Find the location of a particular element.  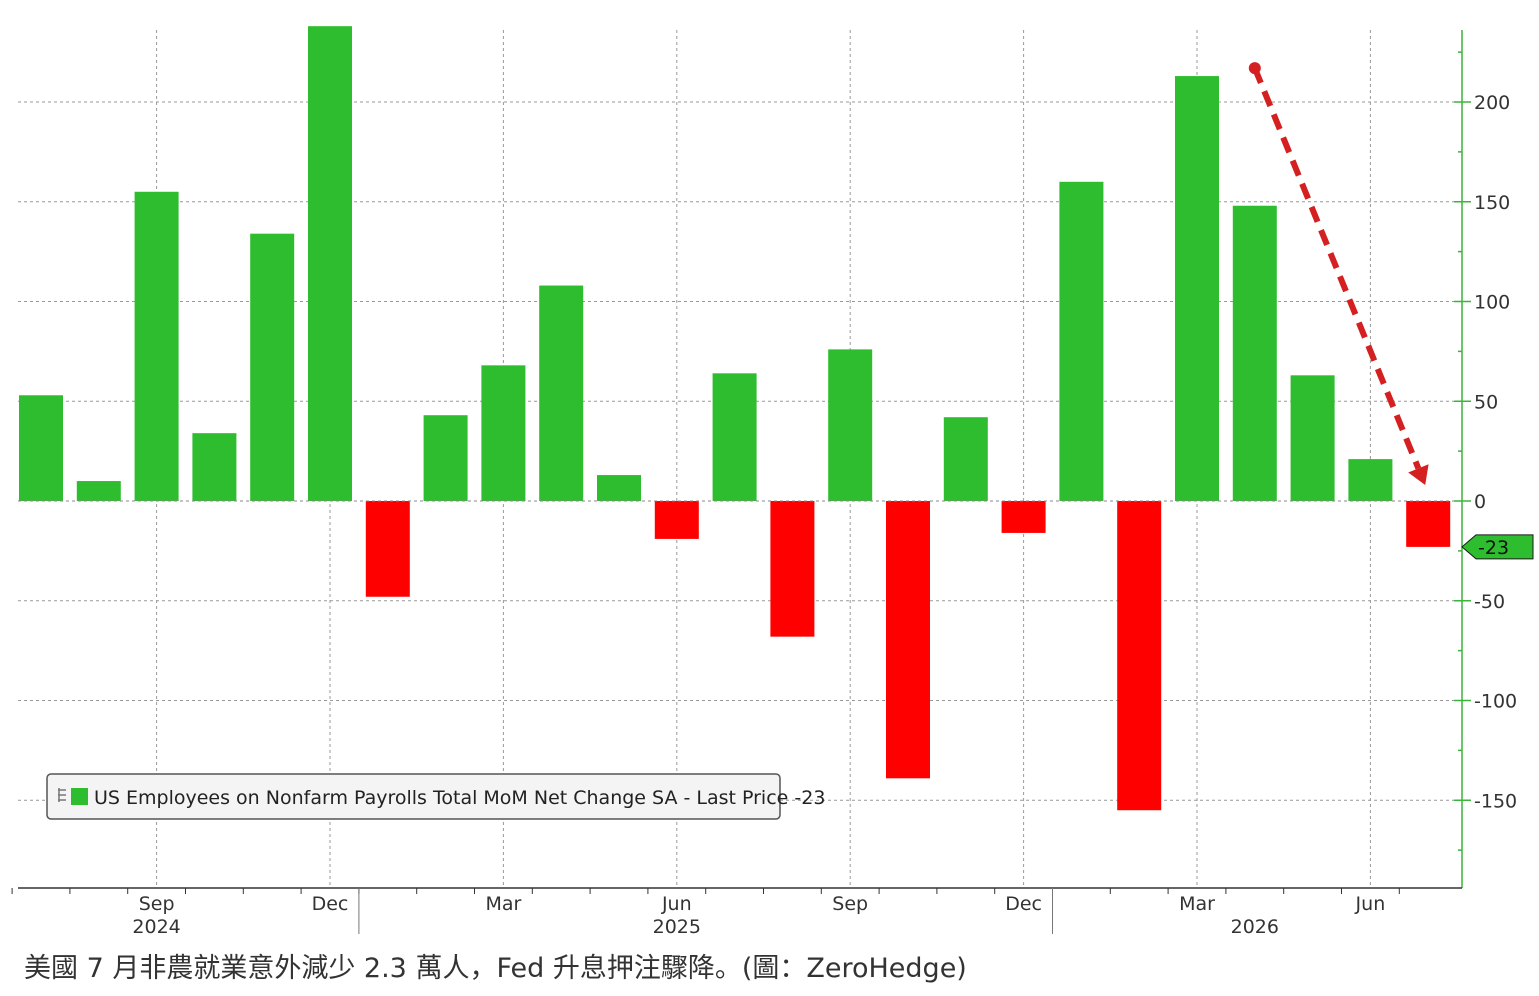

trend-annotation is located at coordinates (1338, 274).